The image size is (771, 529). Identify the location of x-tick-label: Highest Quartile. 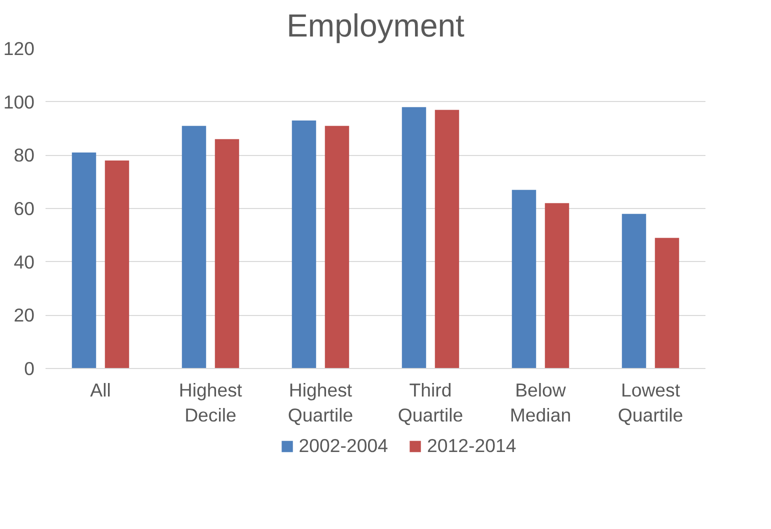
(321, 403).